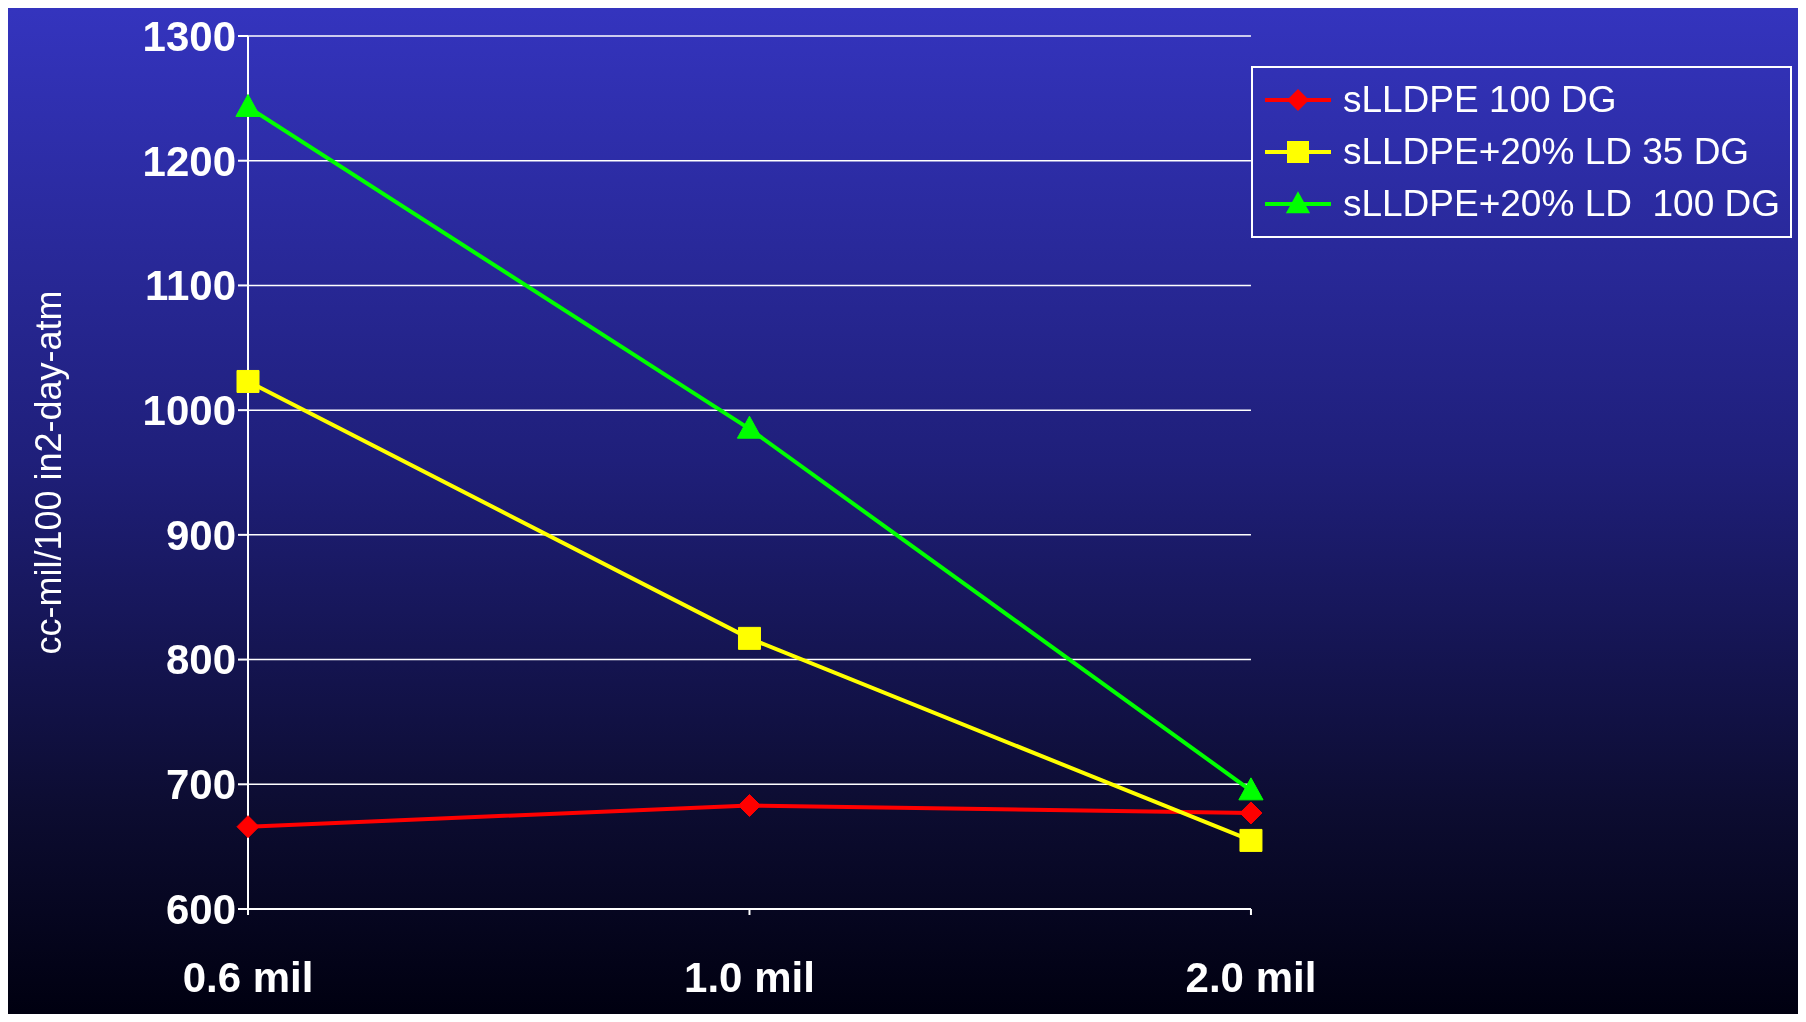 The width and height of the screenshot is (1806, 1022). I want to click on legend-label: sLLDPE 100 DG, so click(1479, 100).